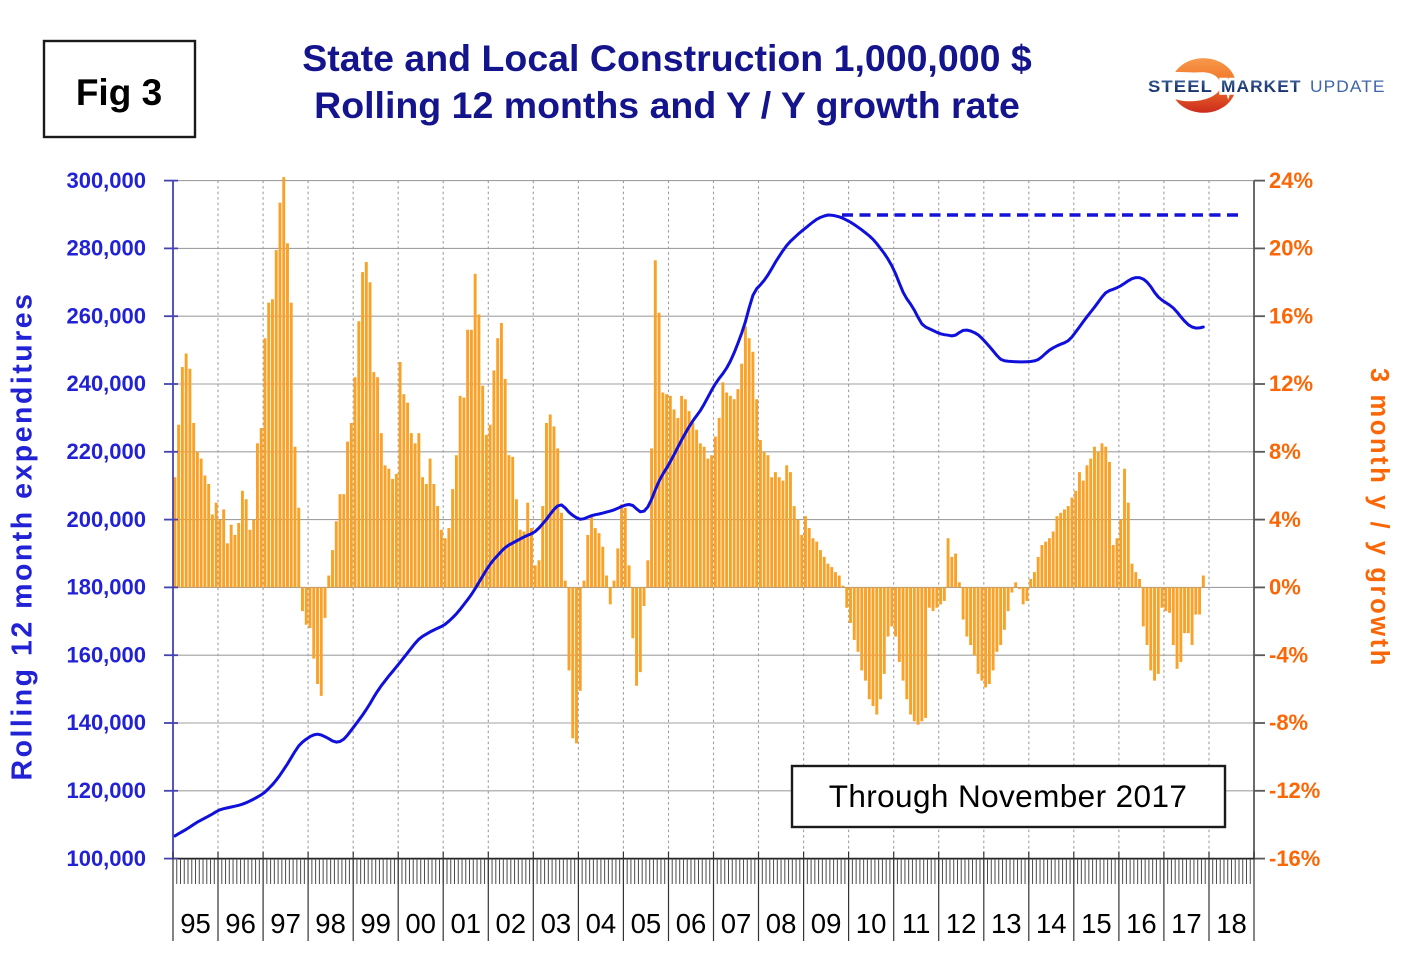 The width and height of the screenshot is (1420, 978). I want to click on svg-text: 18, so click(1231, 923).